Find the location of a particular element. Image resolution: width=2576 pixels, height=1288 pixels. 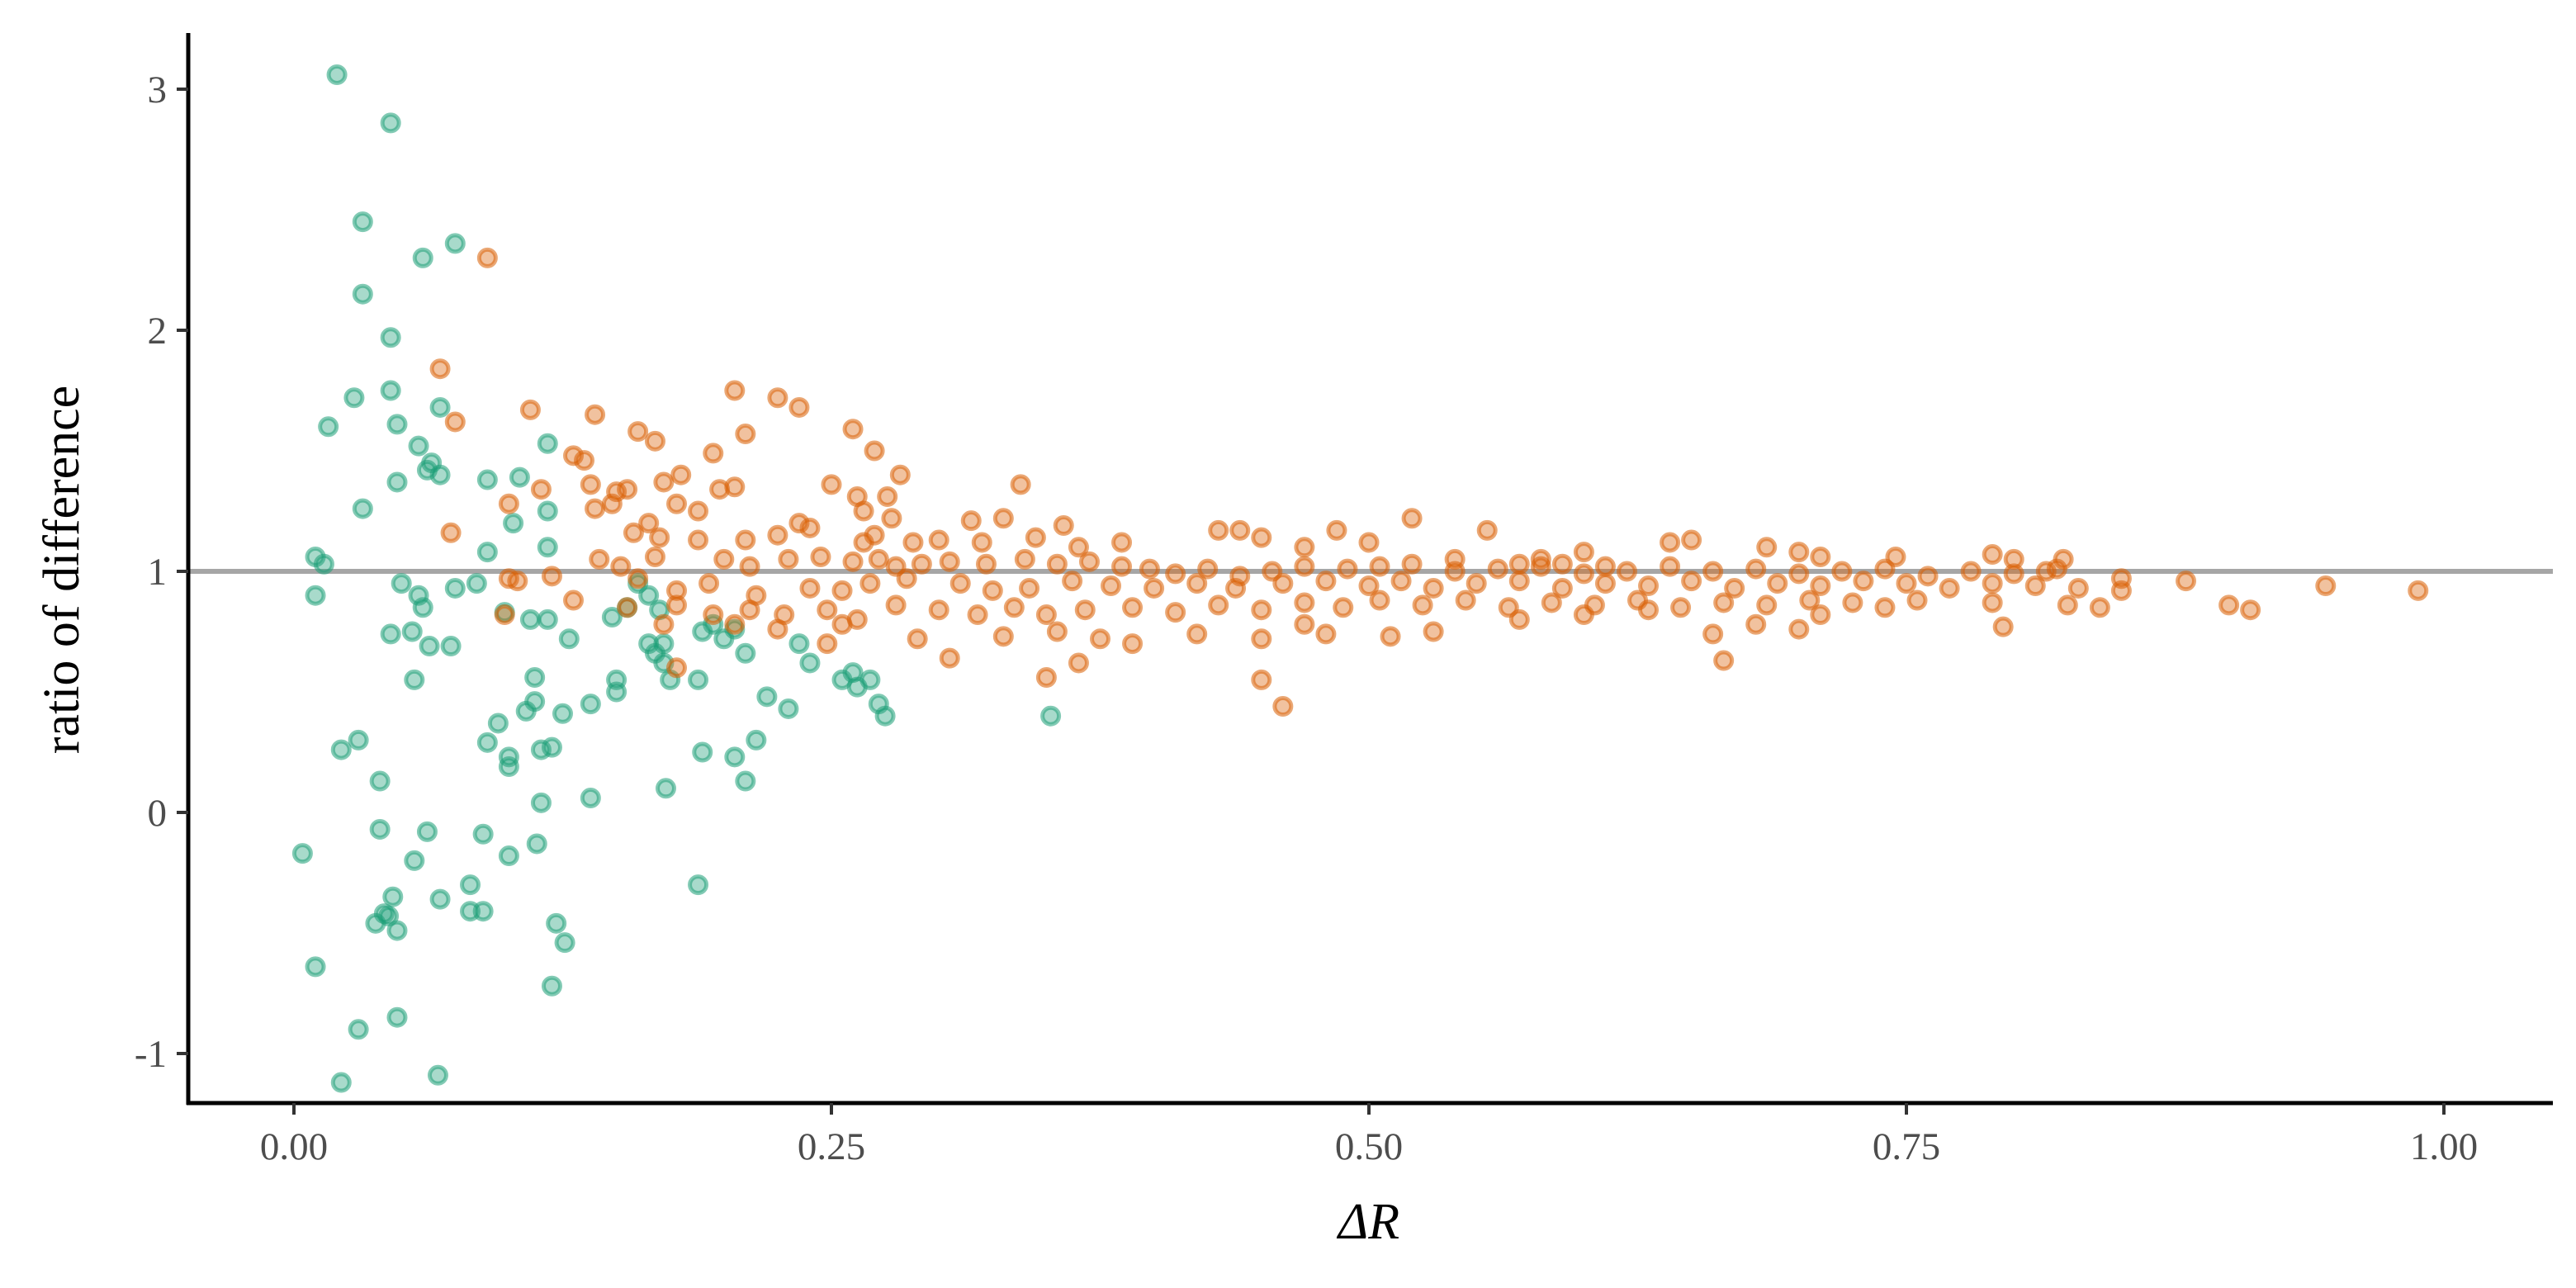

x-tick-label: 1.00 is located at coordinates (2444, 1146).